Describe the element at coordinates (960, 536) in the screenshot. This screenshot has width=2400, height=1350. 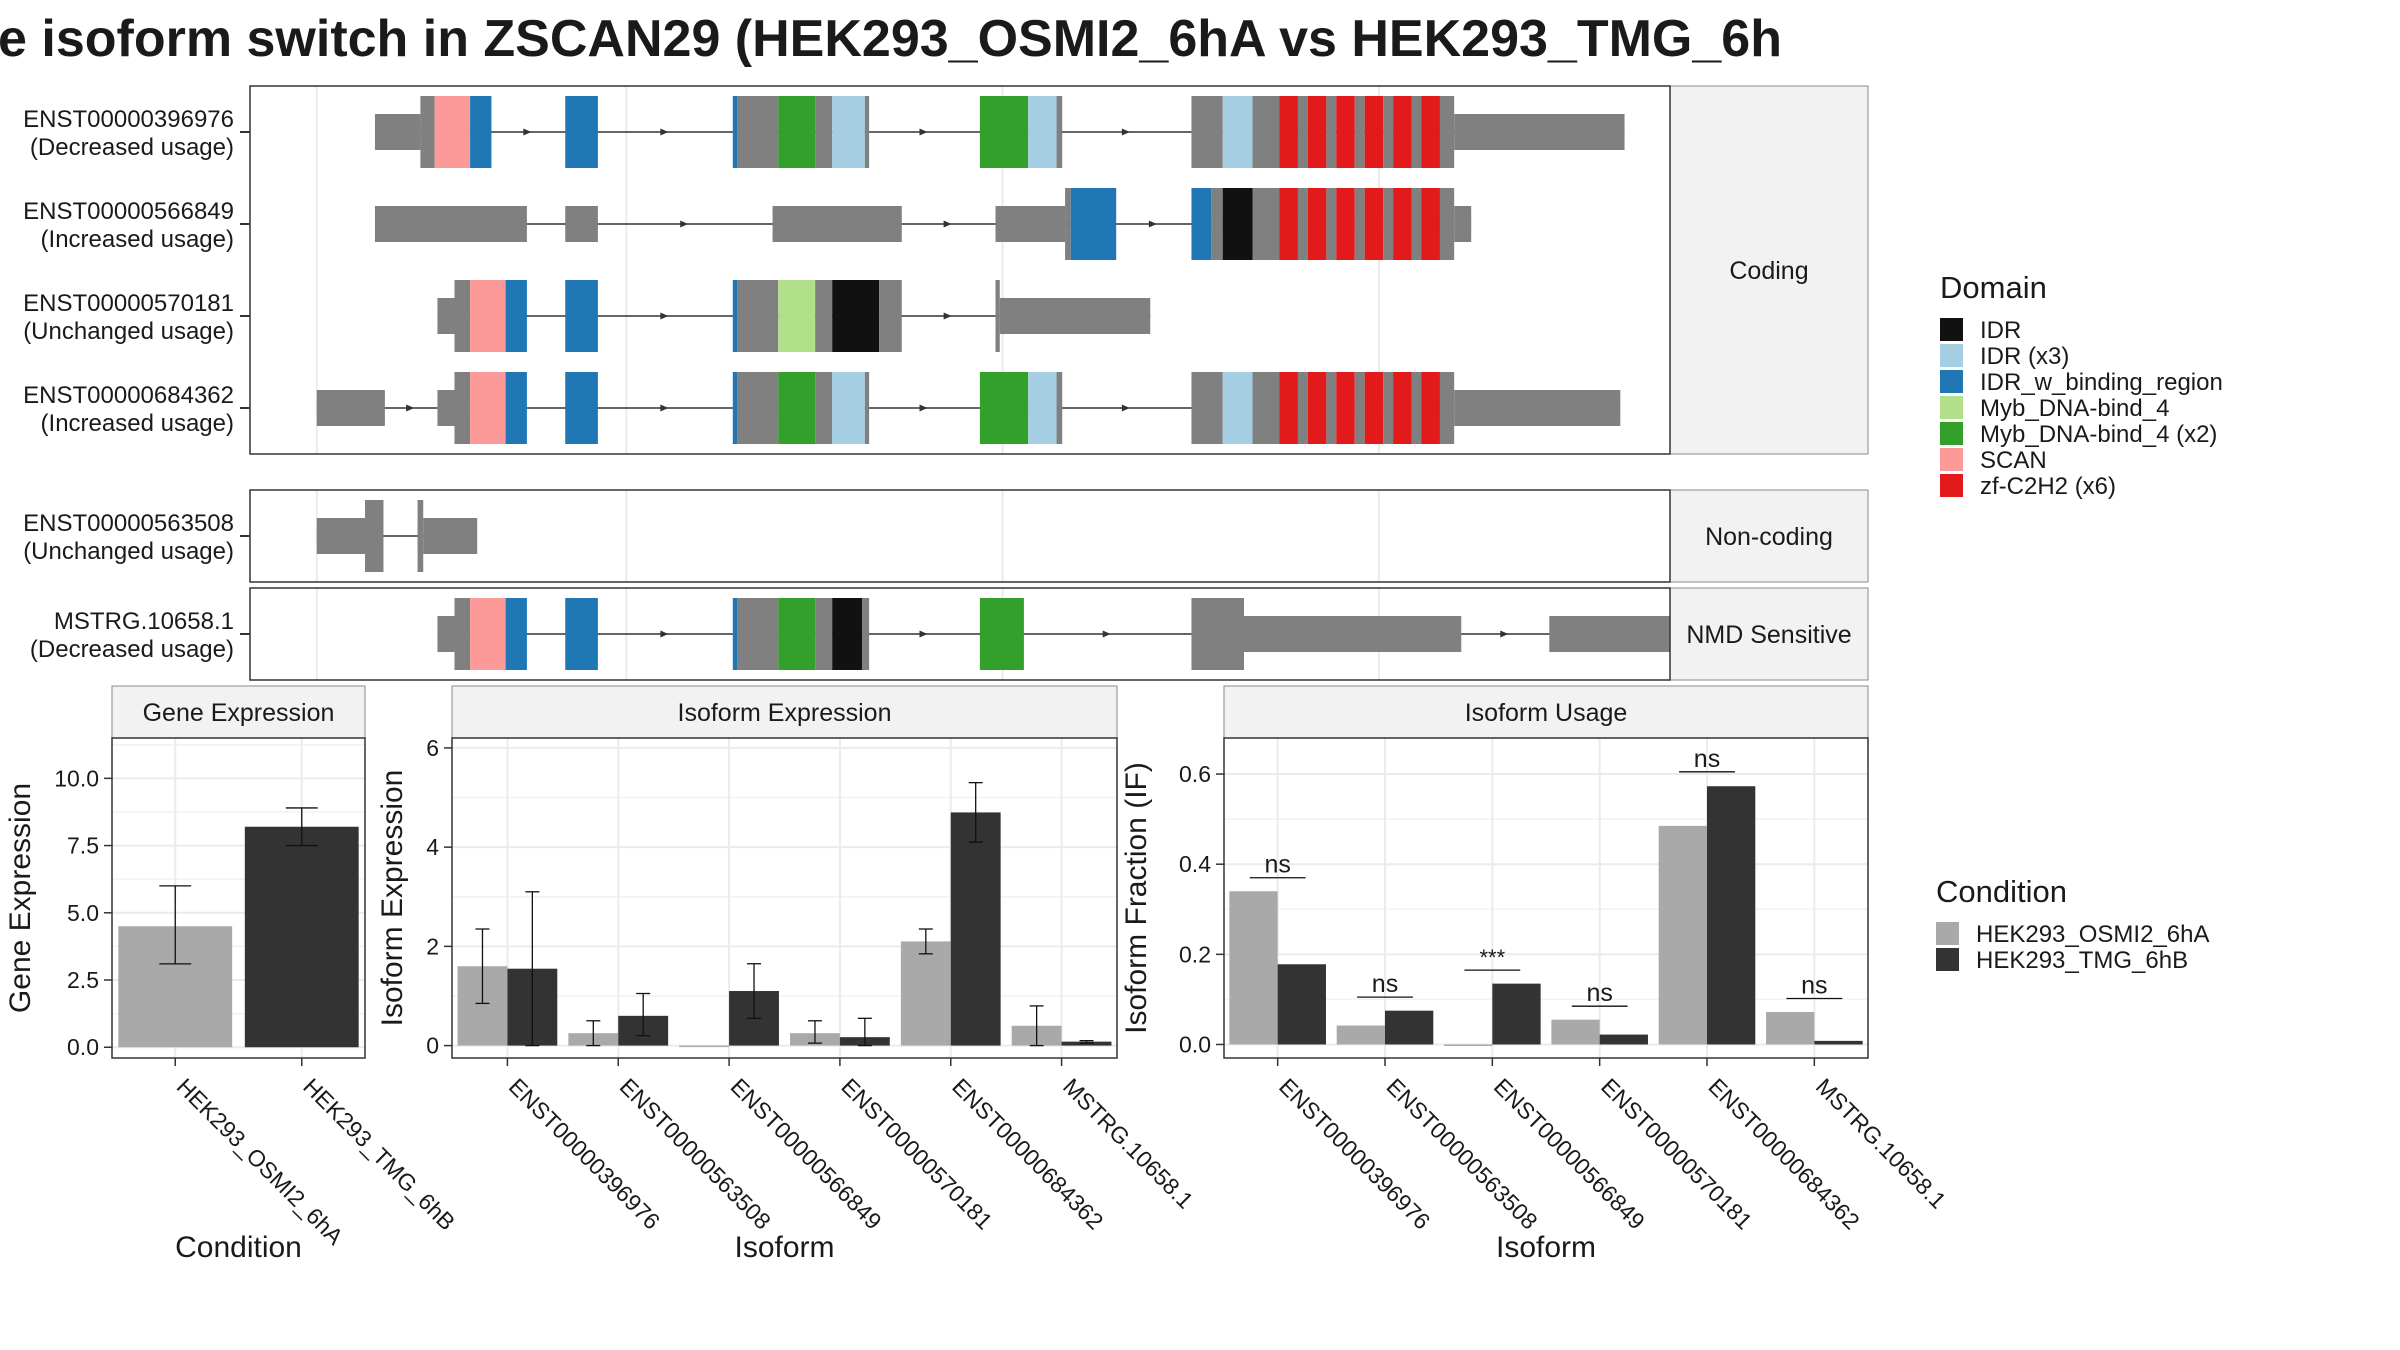
I see `structure-facet-border` at that location.